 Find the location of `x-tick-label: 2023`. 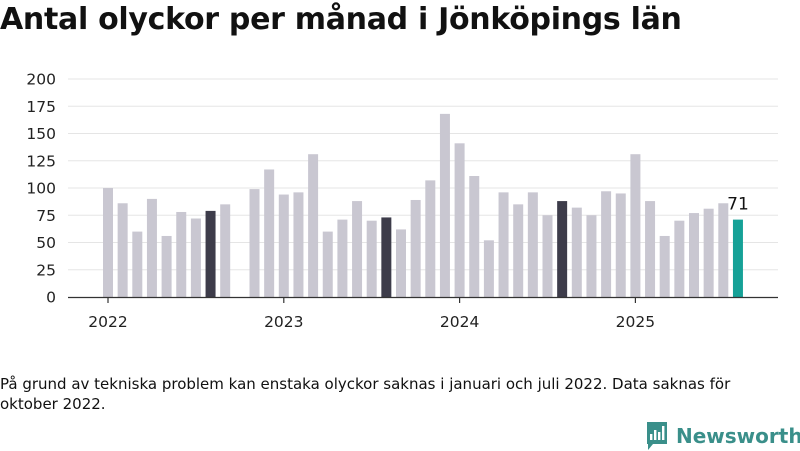

x-tick-label: 2023 is located at coordinates (283, 322).